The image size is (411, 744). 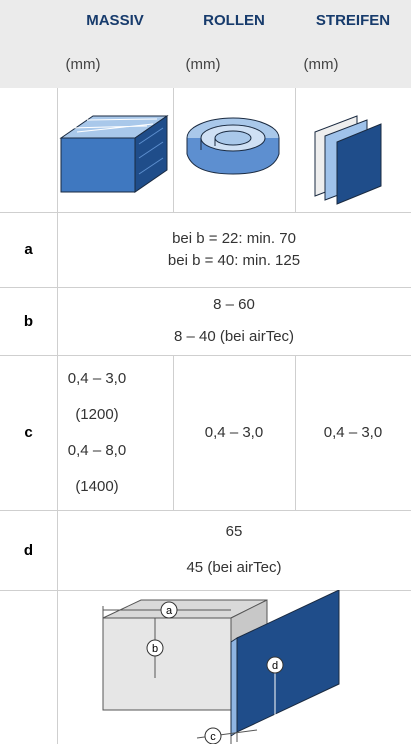 I want to click on dimension-diagram: a b c d, so click(x=221, y=667).